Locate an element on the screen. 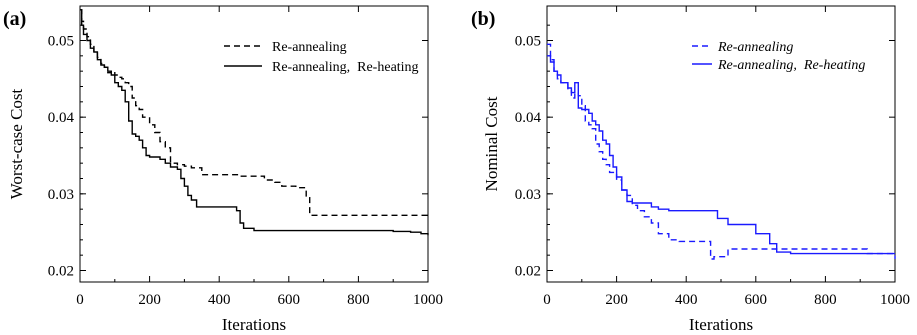  panel-label-a: (a) is located at coordinates (14, 19).